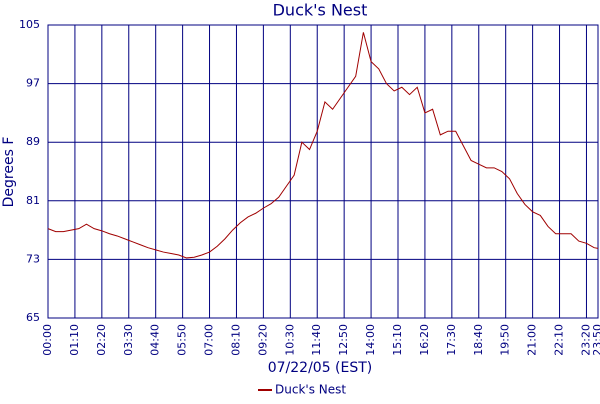 The width and height of the screenshot is (600, 404). I want to click on x-tick-label: 18:40, so click(478, 340).